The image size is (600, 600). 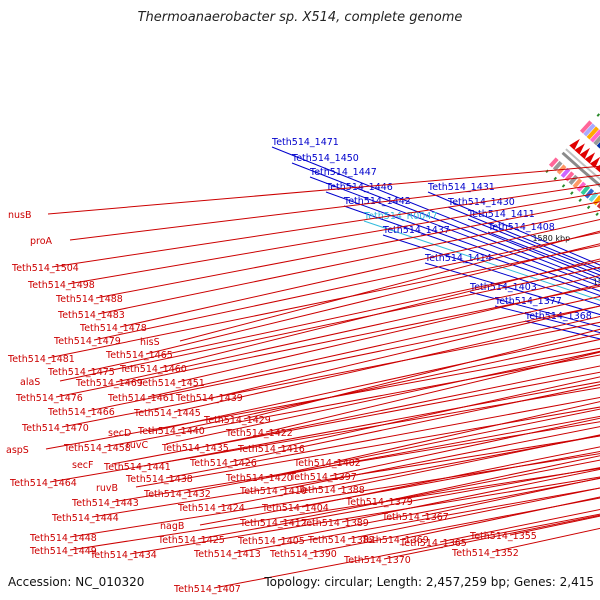 I want to click on reverse-gene-label: Teth514_1432, so click(x=177, y=494).